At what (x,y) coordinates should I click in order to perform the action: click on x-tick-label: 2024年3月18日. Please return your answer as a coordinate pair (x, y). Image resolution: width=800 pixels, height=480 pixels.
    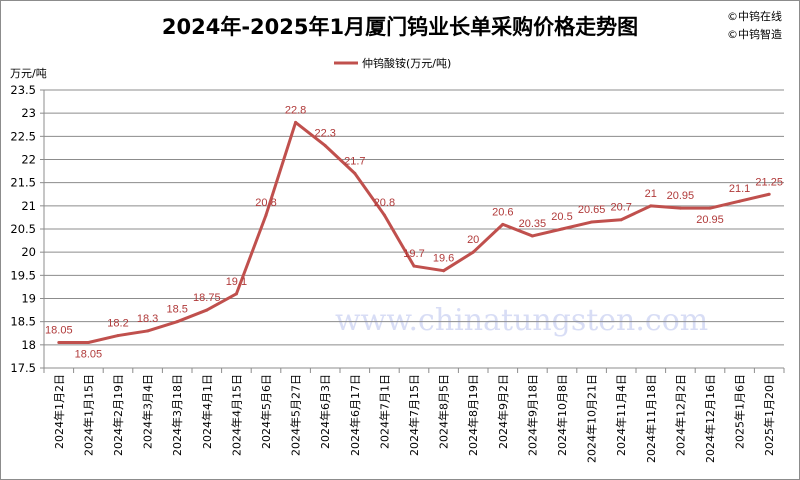
    Looking at the image, I should click on (177, 415).